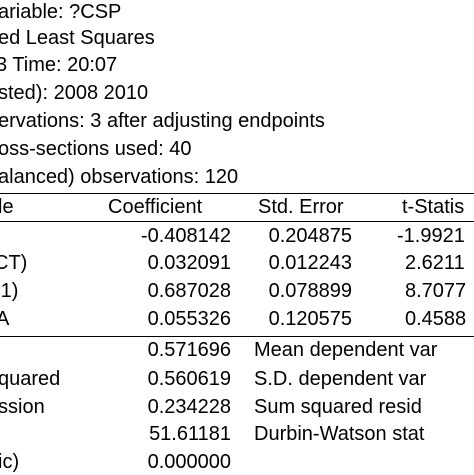  I want to click on stderr-column-header: Std. Error, so click(301, 207).